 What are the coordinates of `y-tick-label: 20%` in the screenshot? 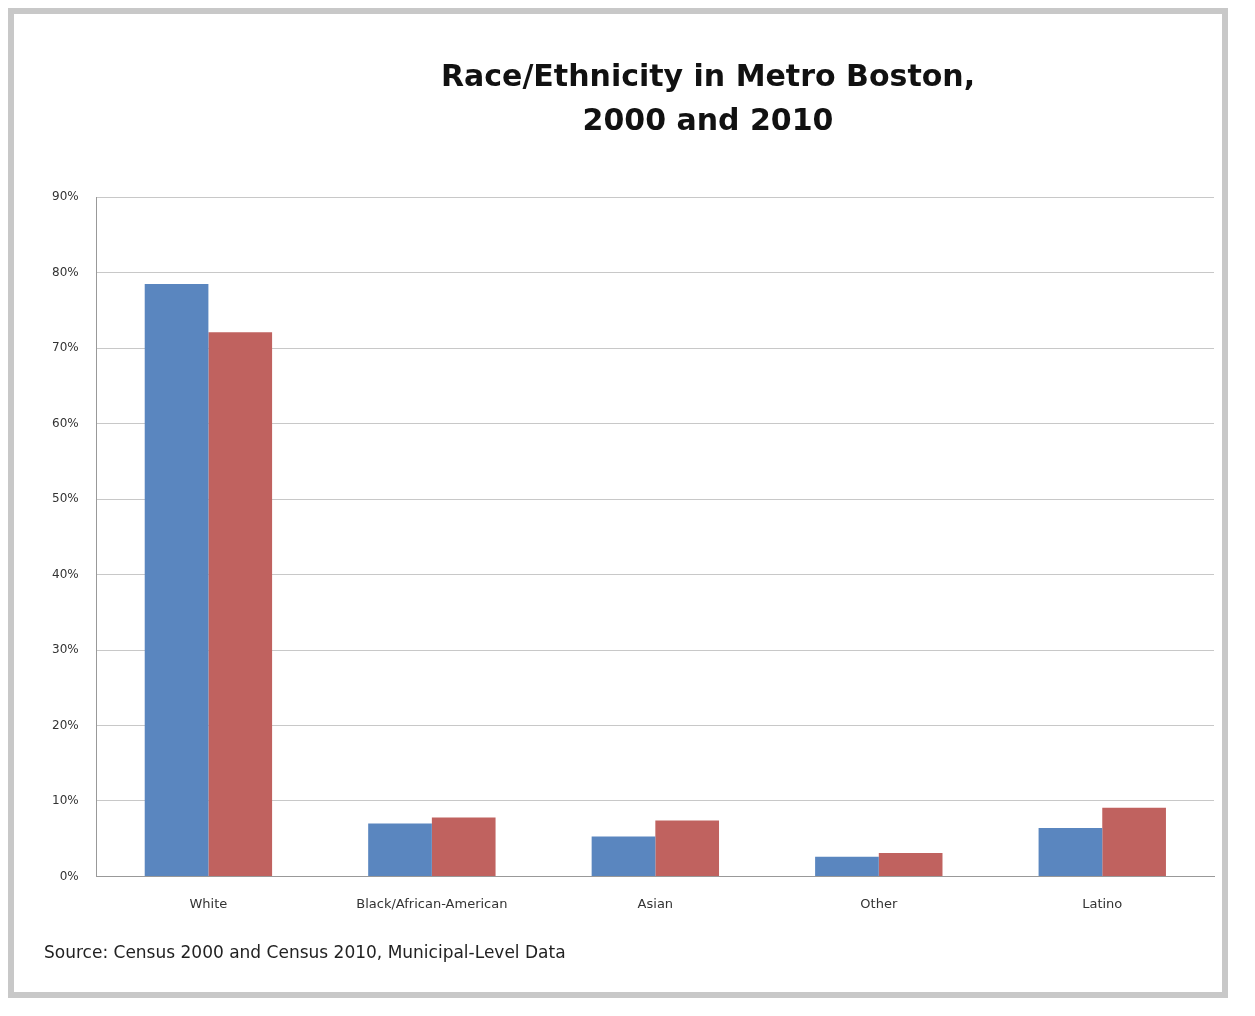 It's located at (65, 724).